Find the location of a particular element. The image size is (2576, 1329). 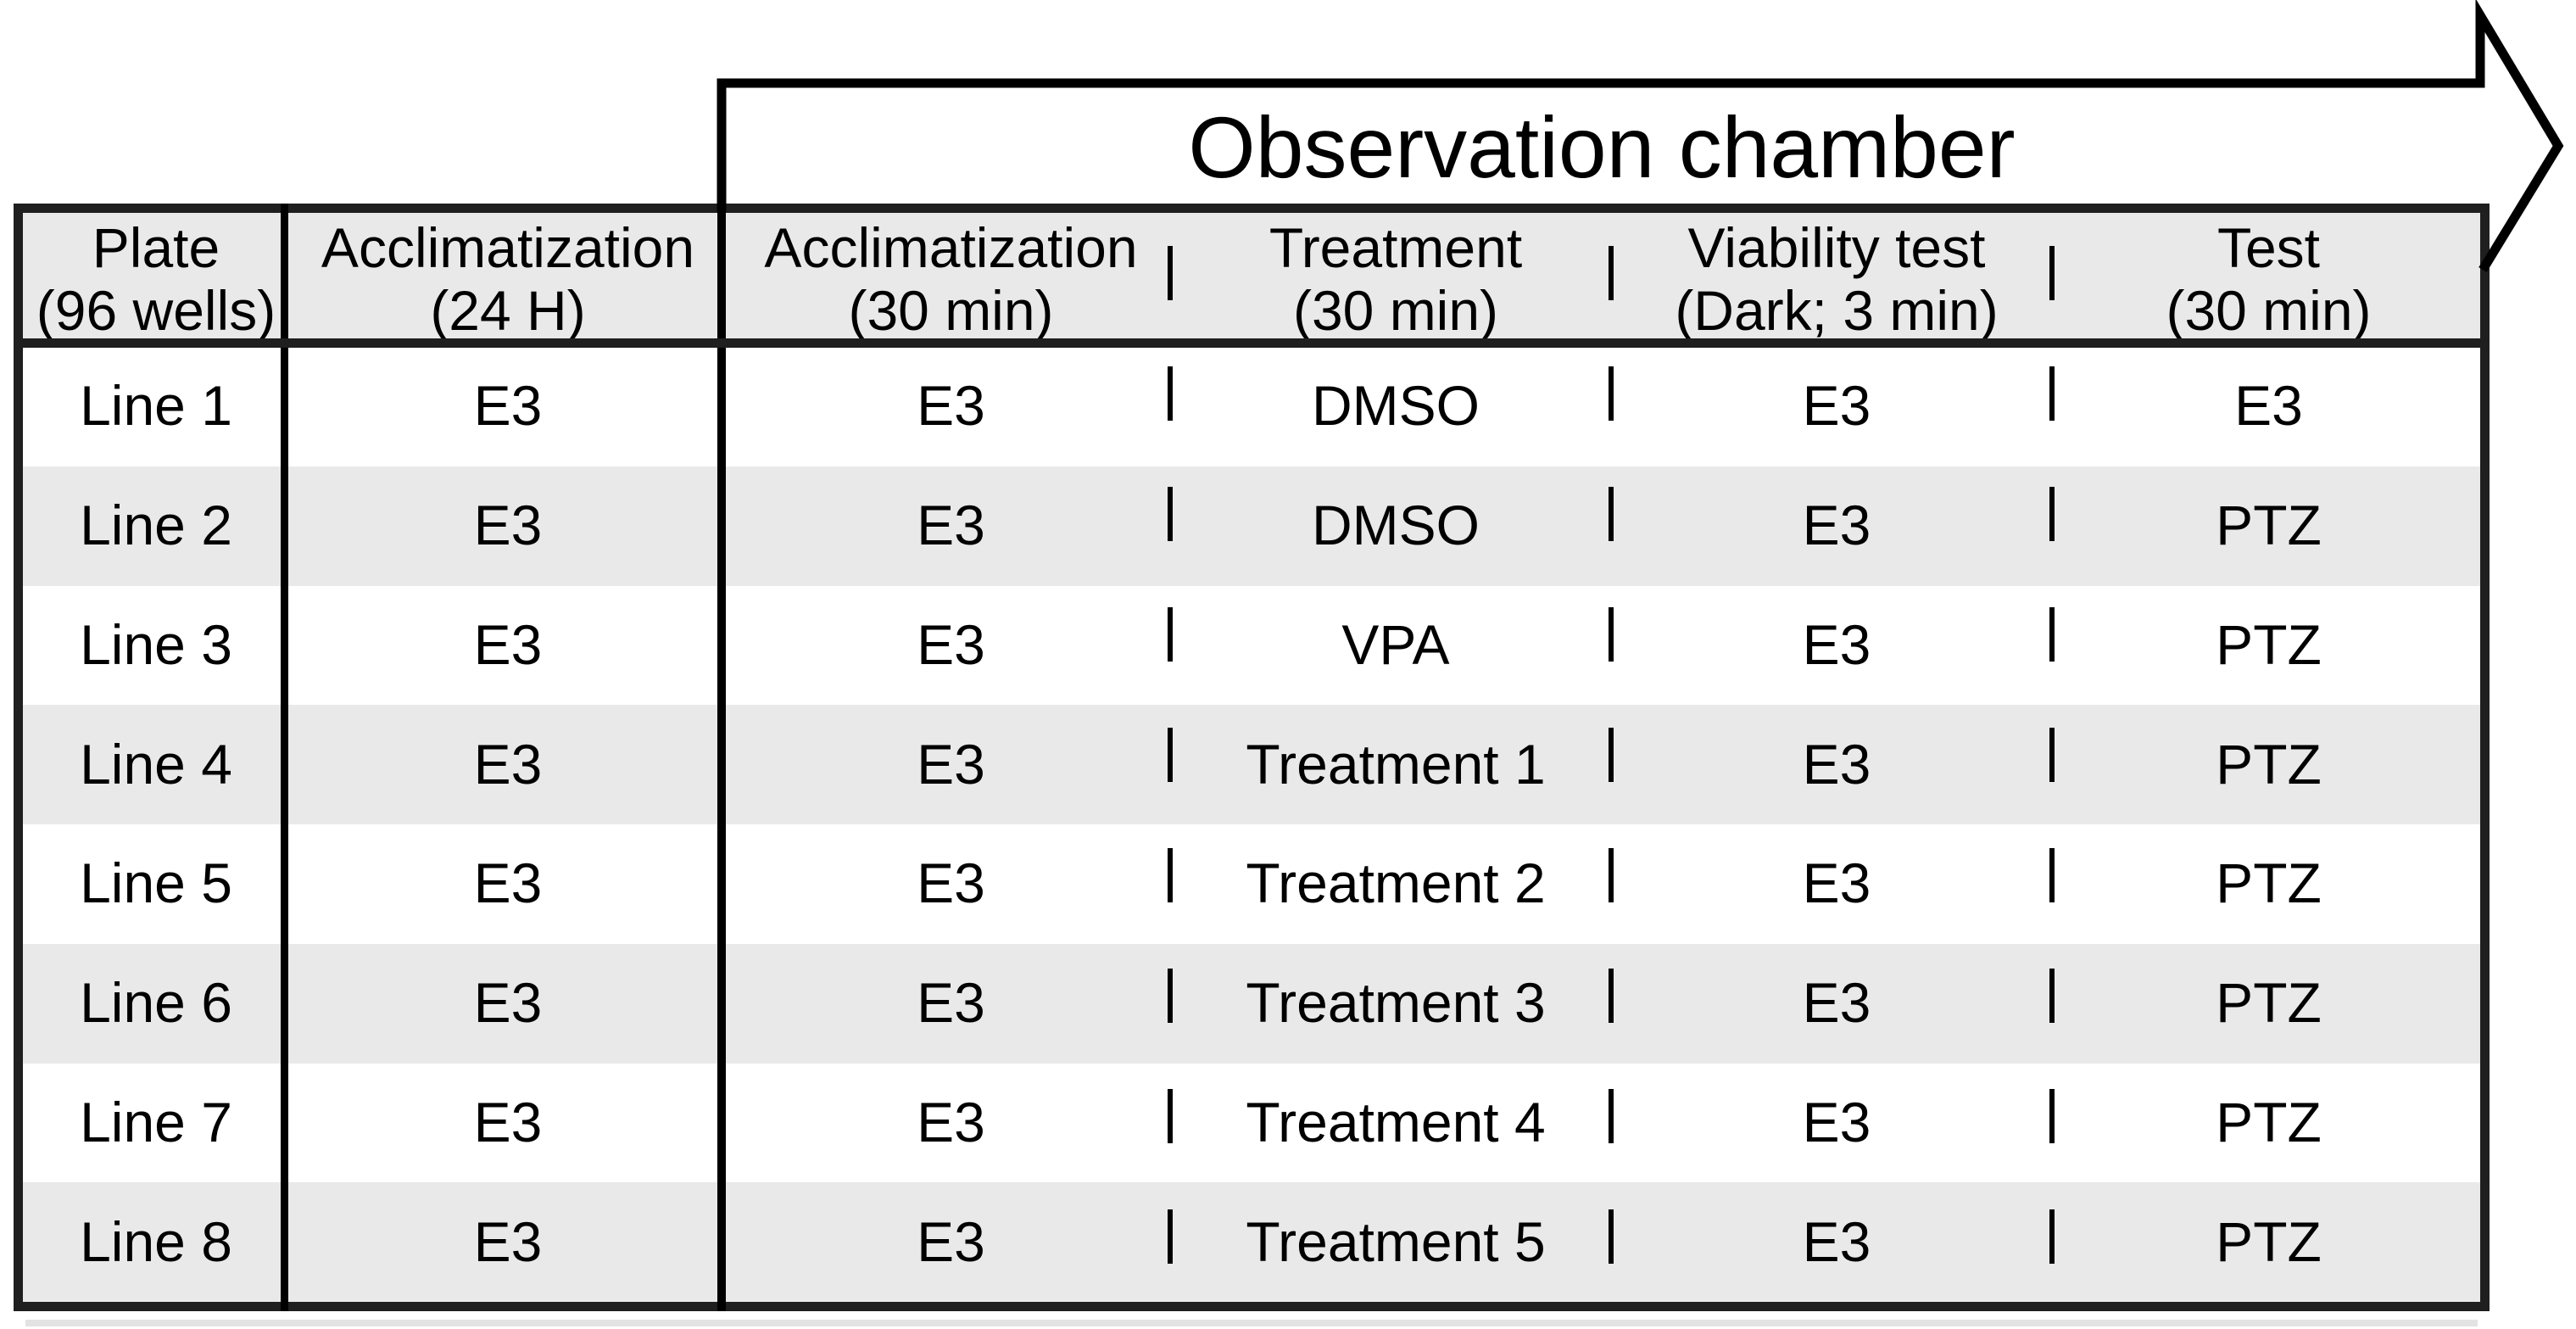

table-cell: Line 8 is located at coordinates (156, 1242).